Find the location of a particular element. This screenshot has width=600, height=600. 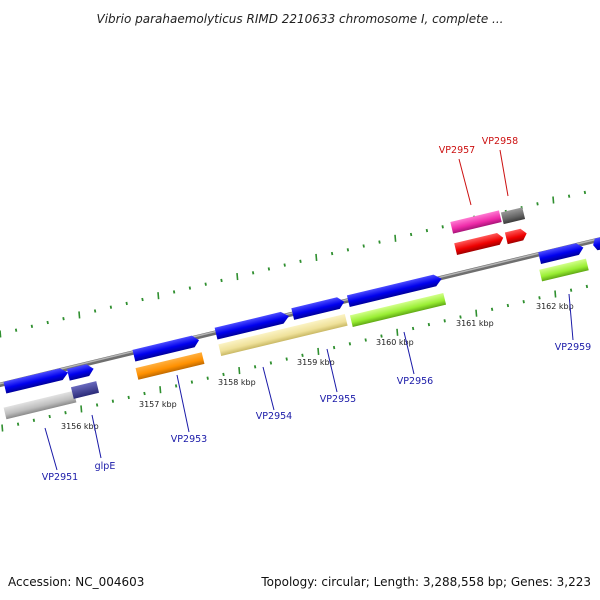

accession-text: Accession: NC_004603 is located at coordinates (76, 582).